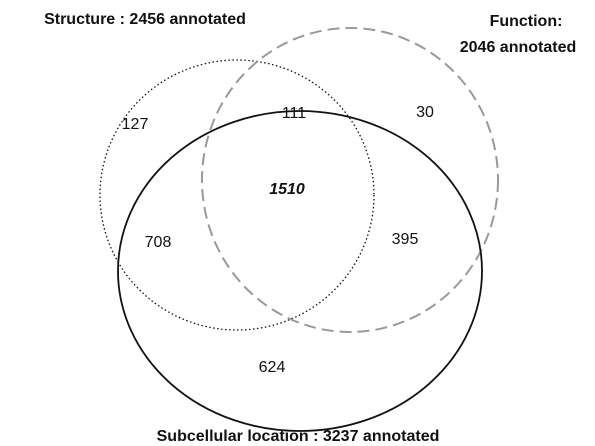 This screenshot has width=595, height=446. What do you see at coordinates (272, 367) in the screenshot?
I see `region-count: 624` at bounding box center [272, 367].